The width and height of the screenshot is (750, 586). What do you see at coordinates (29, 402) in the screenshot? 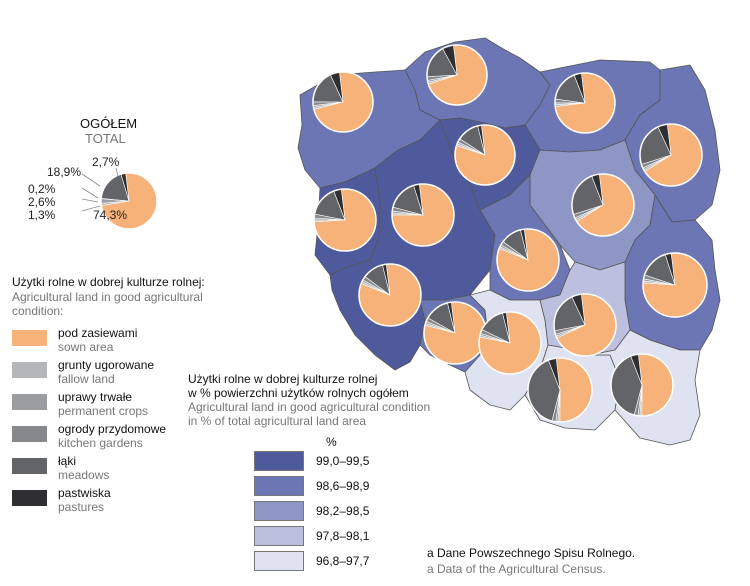
I see `swatch-permanent` at bounding box center [29, 402].